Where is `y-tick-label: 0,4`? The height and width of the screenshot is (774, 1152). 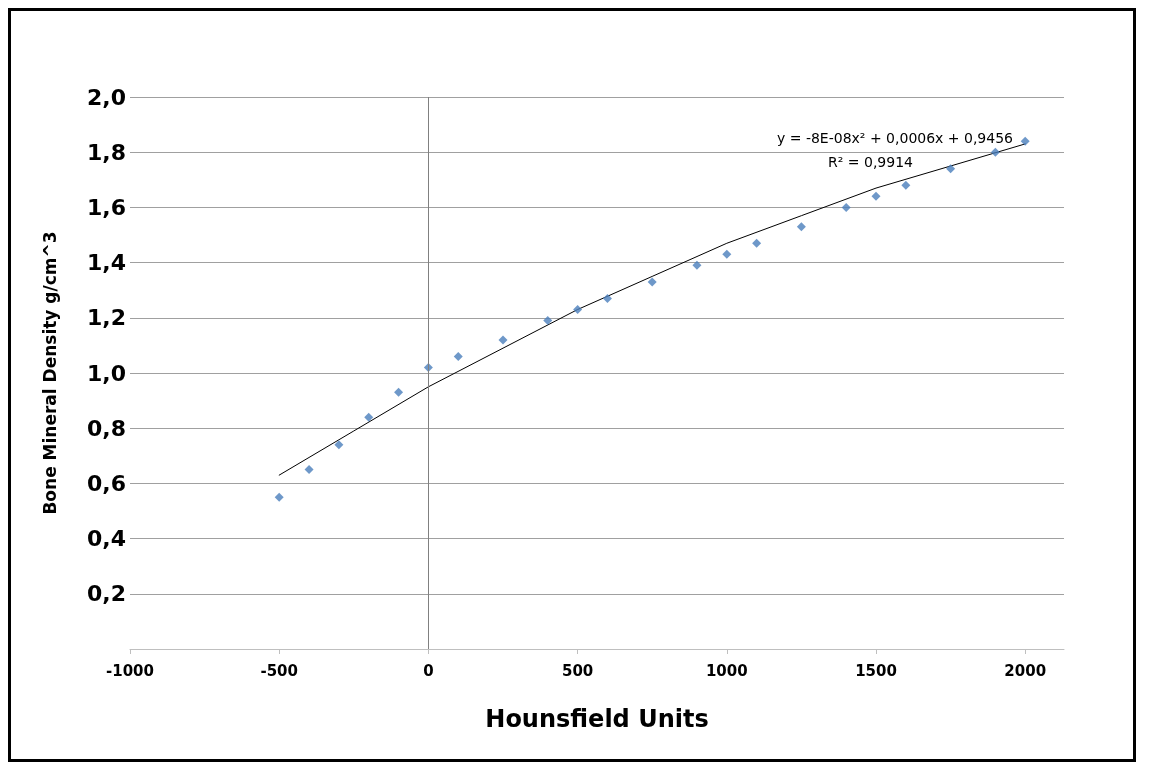
y-tick-label: 0,4 is located at coordinates (106, 539).